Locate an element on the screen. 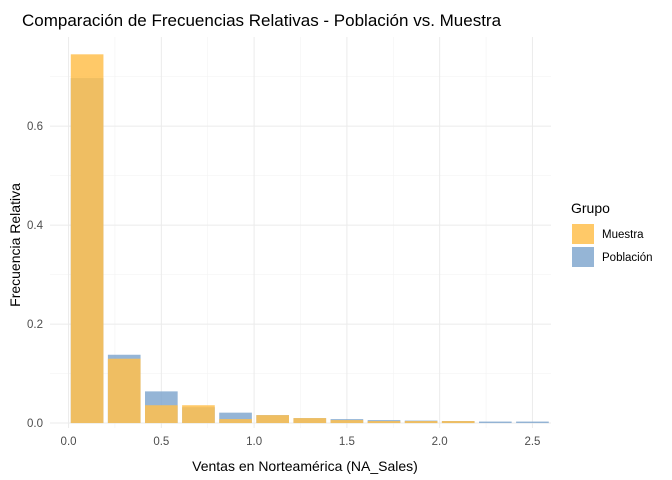 The image size is (672, 480). y-tick-label: 0.4 is located at coordinates (35, 226).